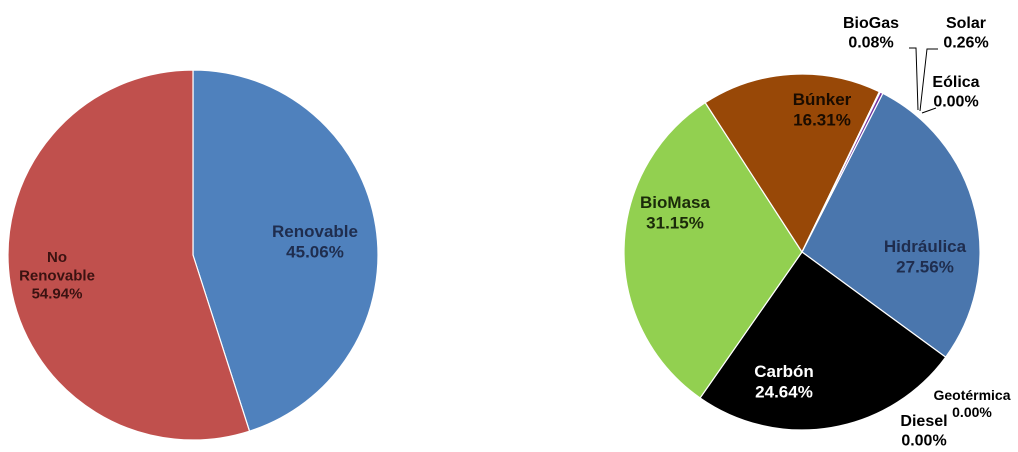  I want to click on data-label-geotermica: Geotérmica 0.00%, so click(971, 403).